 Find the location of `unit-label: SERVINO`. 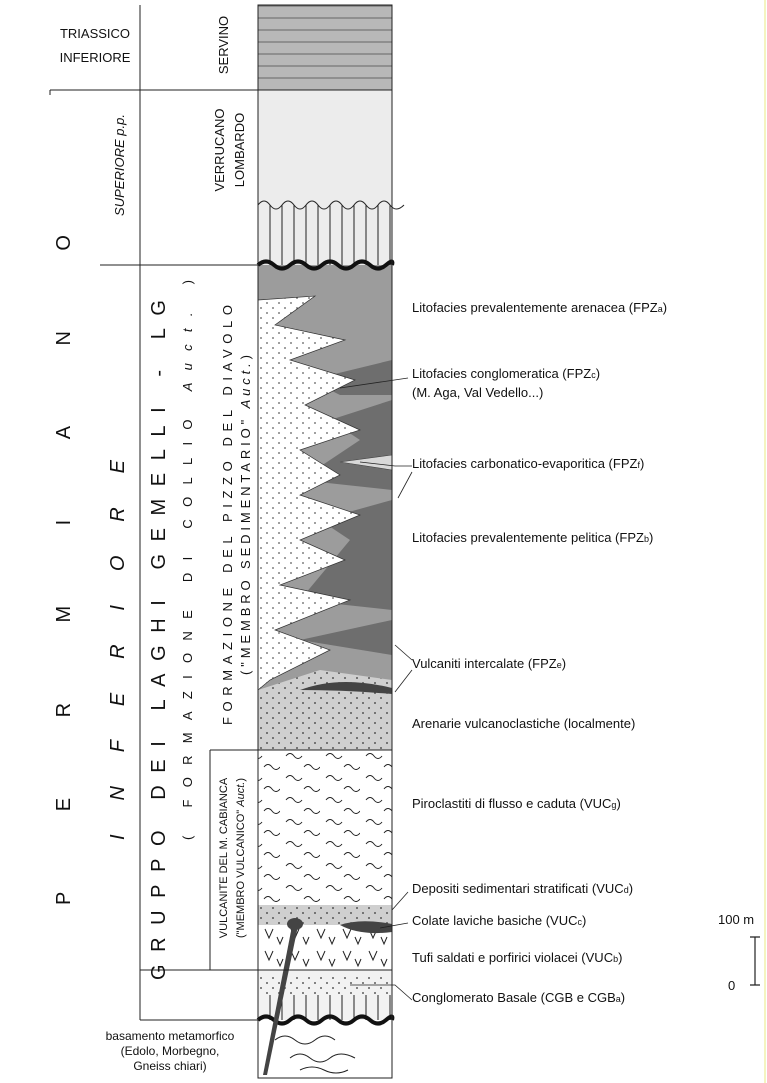

unit-label: SERVINO is located at coordinates (223, 45).